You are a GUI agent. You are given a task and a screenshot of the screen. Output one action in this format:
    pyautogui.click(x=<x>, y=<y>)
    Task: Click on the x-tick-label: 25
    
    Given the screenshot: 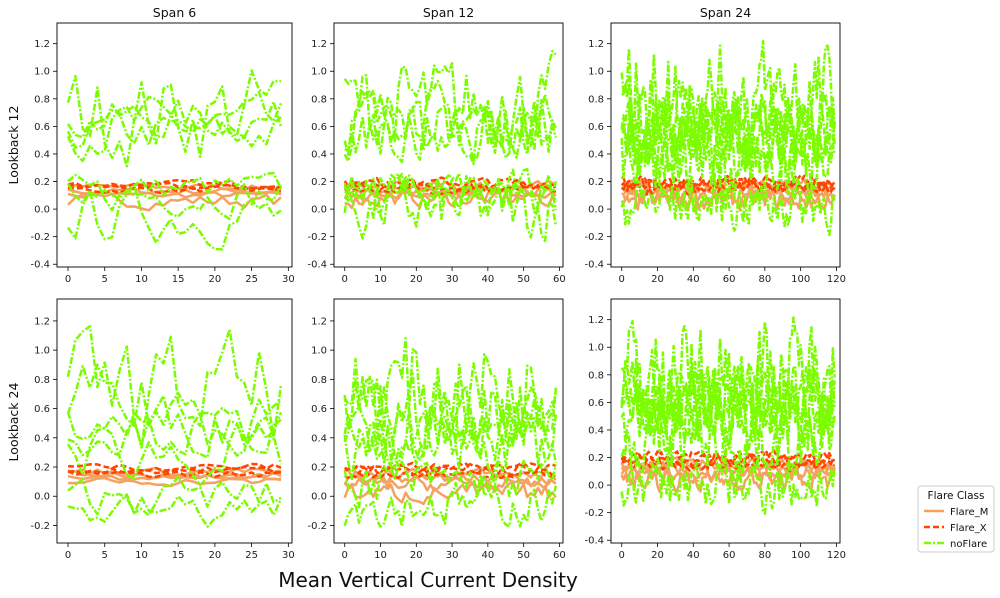 What is the action you would take?
    pyautogui.click(x=251, y=555)
    